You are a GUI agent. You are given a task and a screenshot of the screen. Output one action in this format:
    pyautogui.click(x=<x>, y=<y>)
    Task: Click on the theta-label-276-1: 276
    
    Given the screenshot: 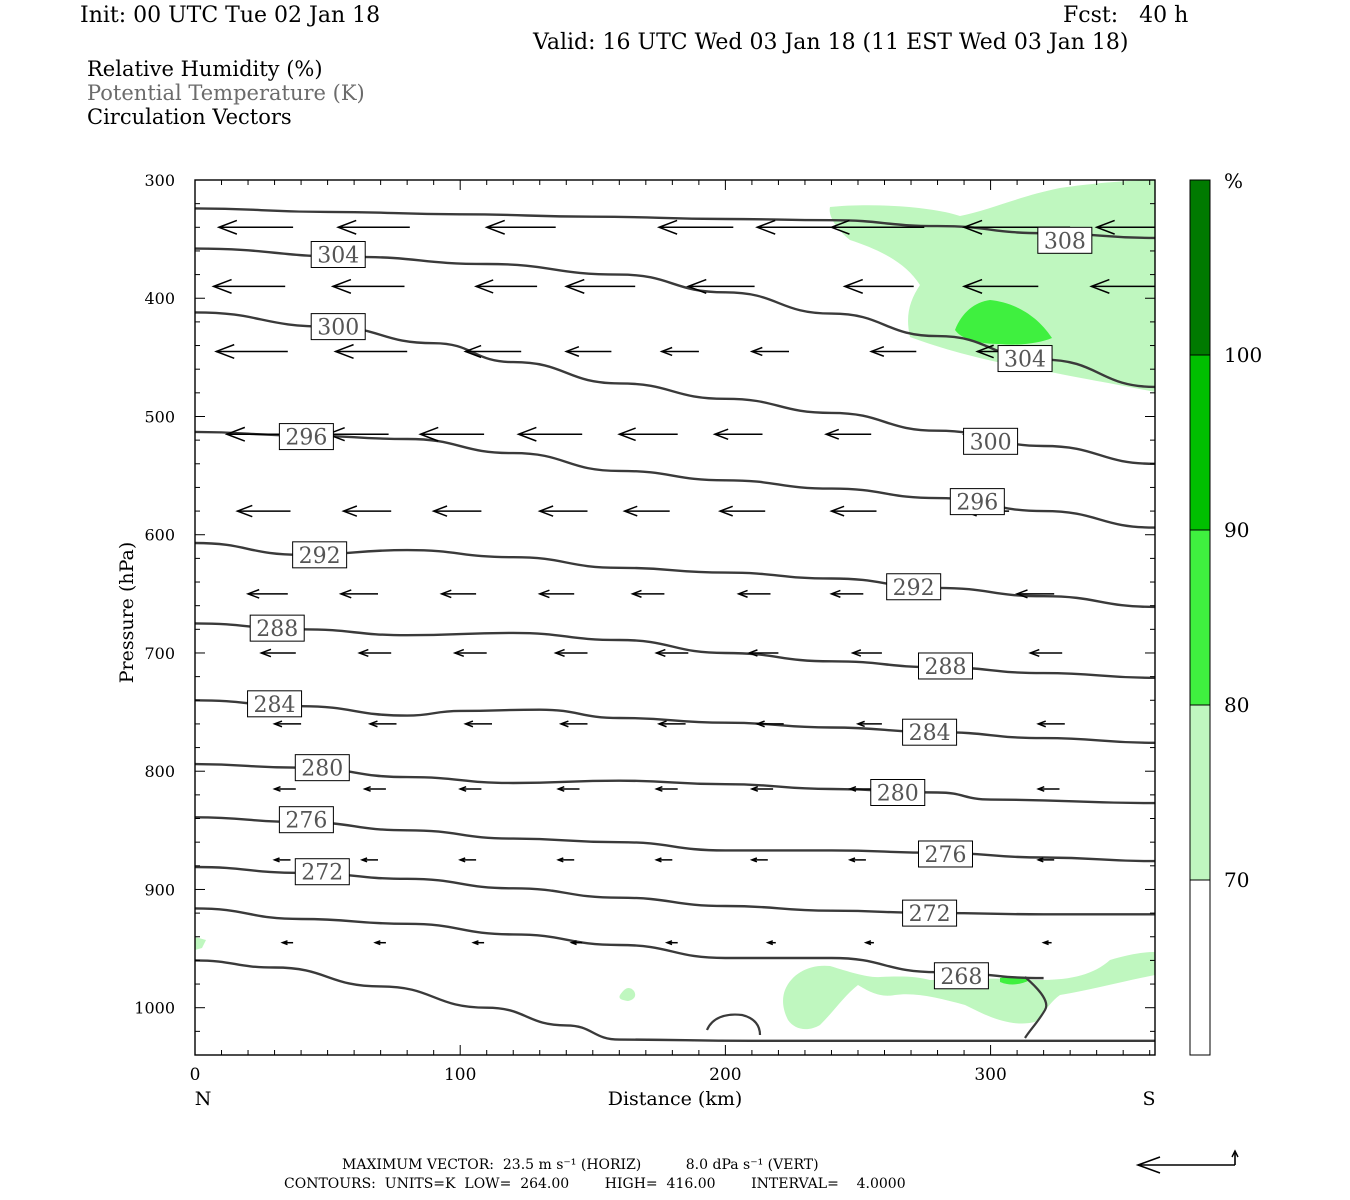 What is the action you would take?
    pyautogui.click(x=945, y=855)
    